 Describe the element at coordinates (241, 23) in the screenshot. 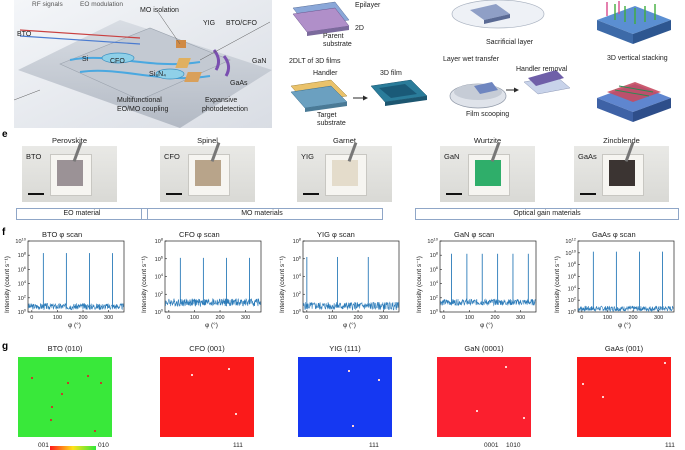

I see `label-bto-cfo: BTO/CFO` at that location.